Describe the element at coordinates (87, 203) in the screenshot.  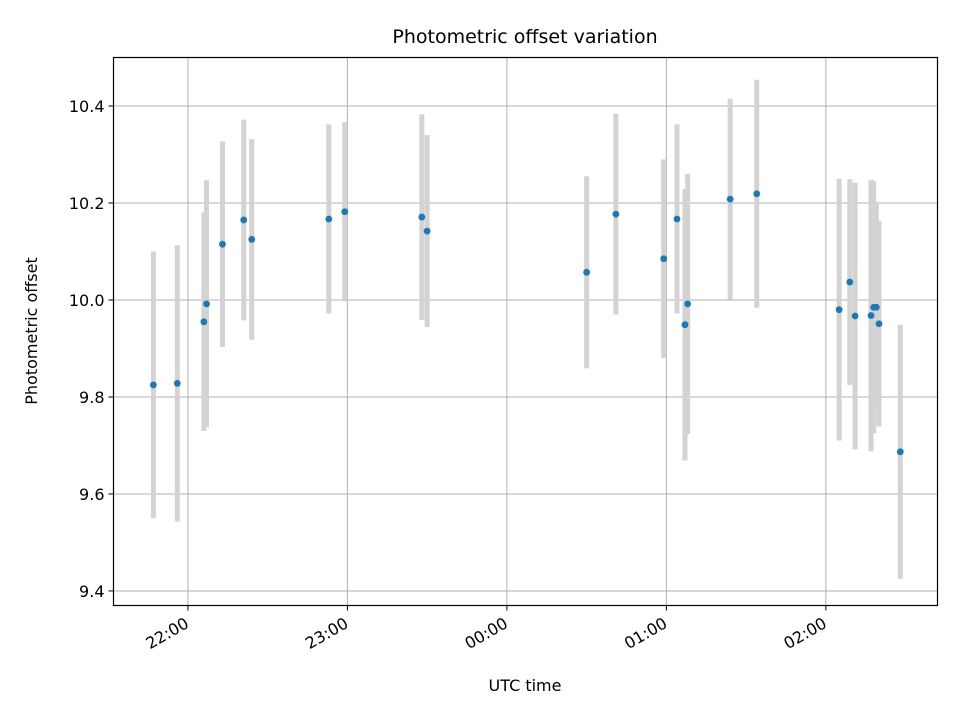
I see `y-tick-label: 10.2` at that location.